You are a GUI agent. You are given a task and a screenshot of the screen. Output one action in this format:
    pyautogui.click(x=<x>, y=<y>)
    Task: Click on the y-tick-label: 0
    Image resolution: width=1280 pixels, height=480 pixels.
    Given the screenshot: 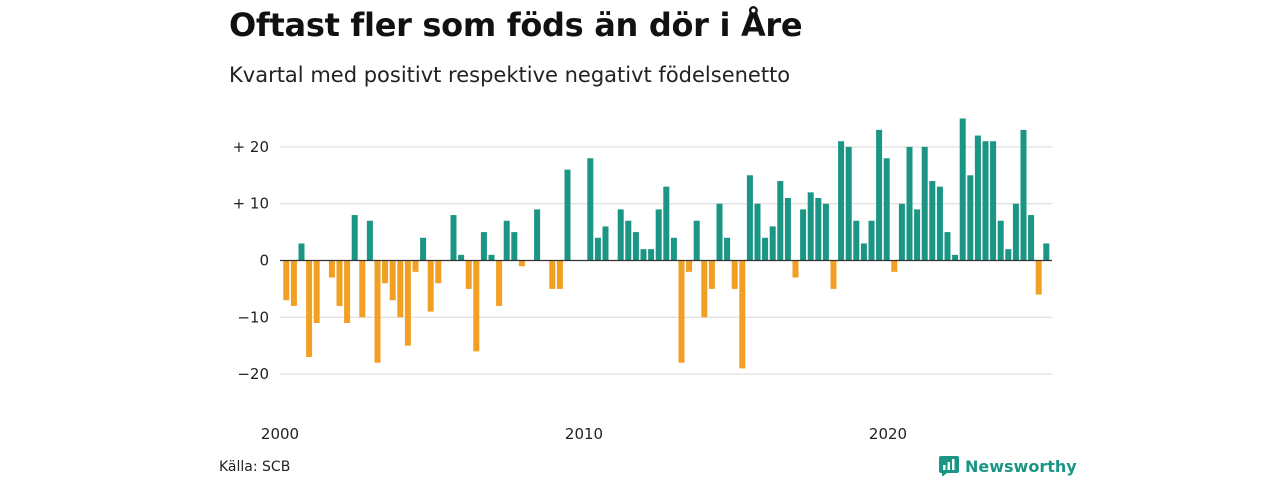 What is the action you would take?
    pyautogui.click(x=264, y=261)
    